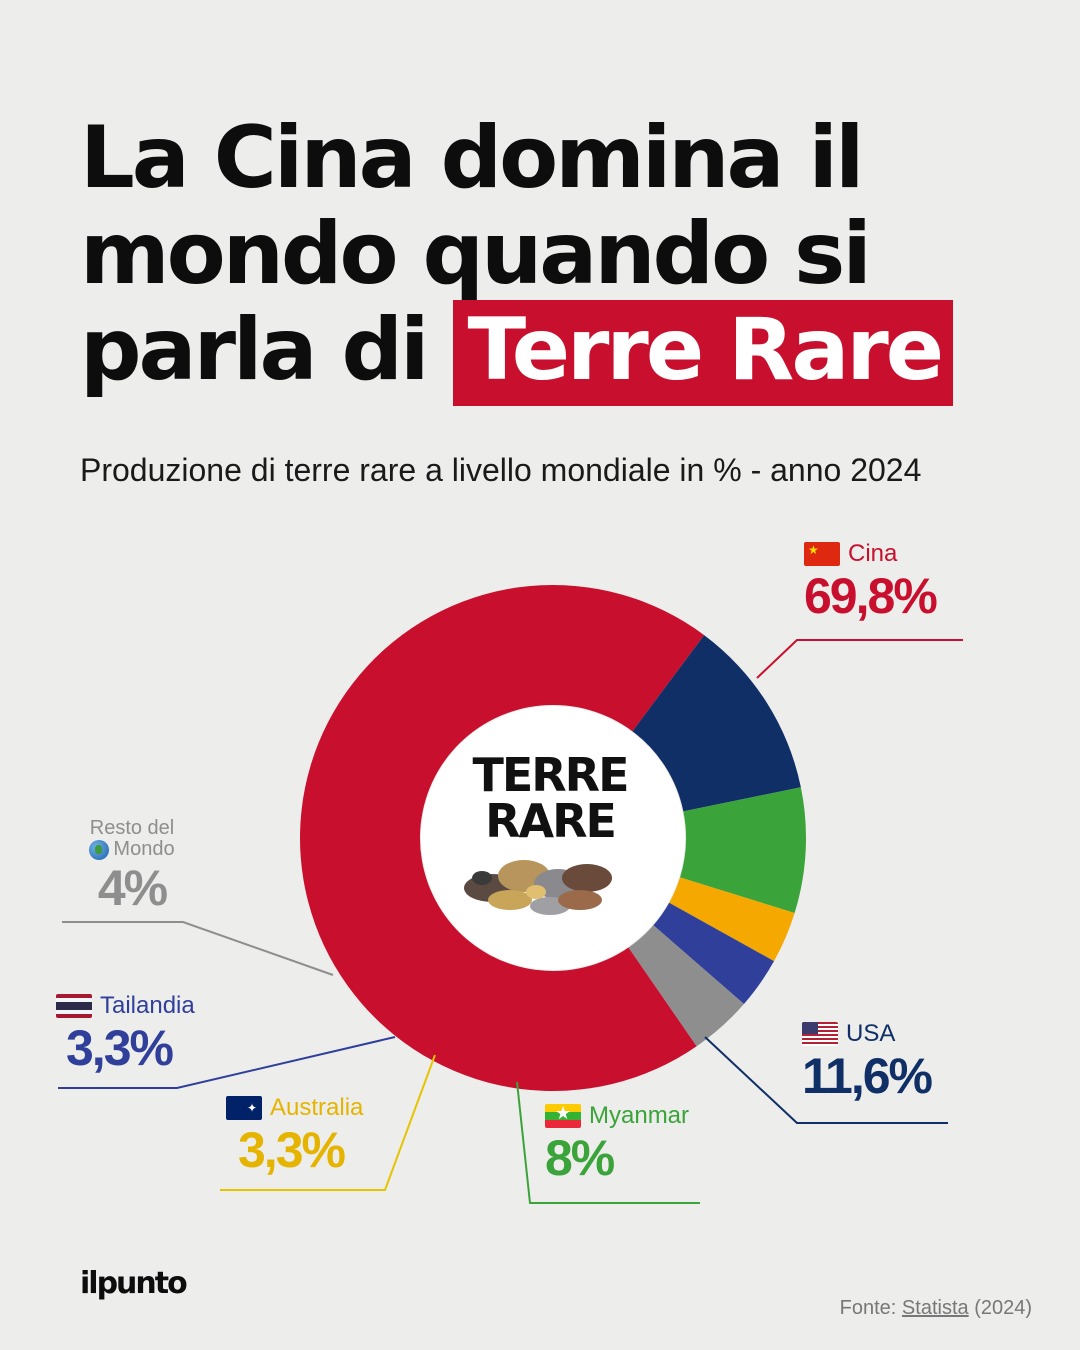 This screenshot has width=1080, height=1350. I want to click on label-cina: Cina 69,8%, so click(871, 582).